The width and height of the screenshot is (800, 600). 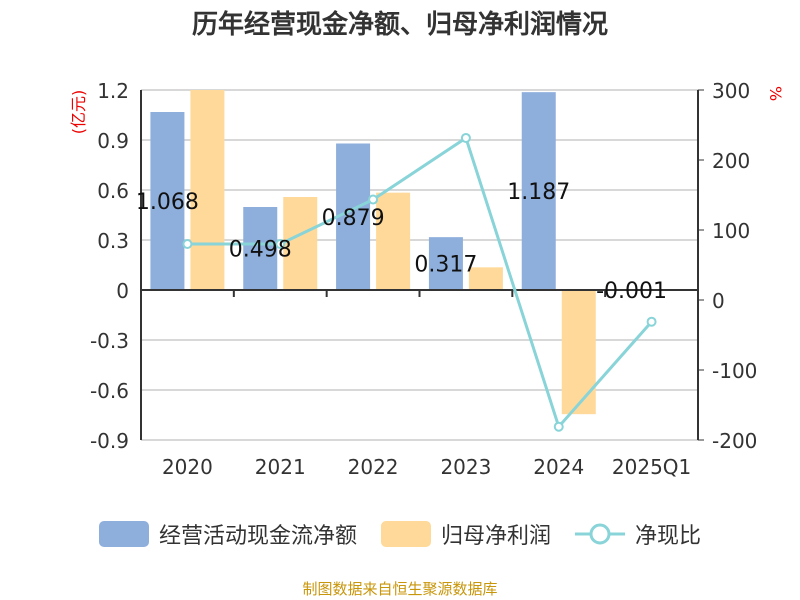 What do you see at coordinates (651, 467) in the screenshot?
I see `x-tick-label: 2025Q1` at bounding box center [651, 467].